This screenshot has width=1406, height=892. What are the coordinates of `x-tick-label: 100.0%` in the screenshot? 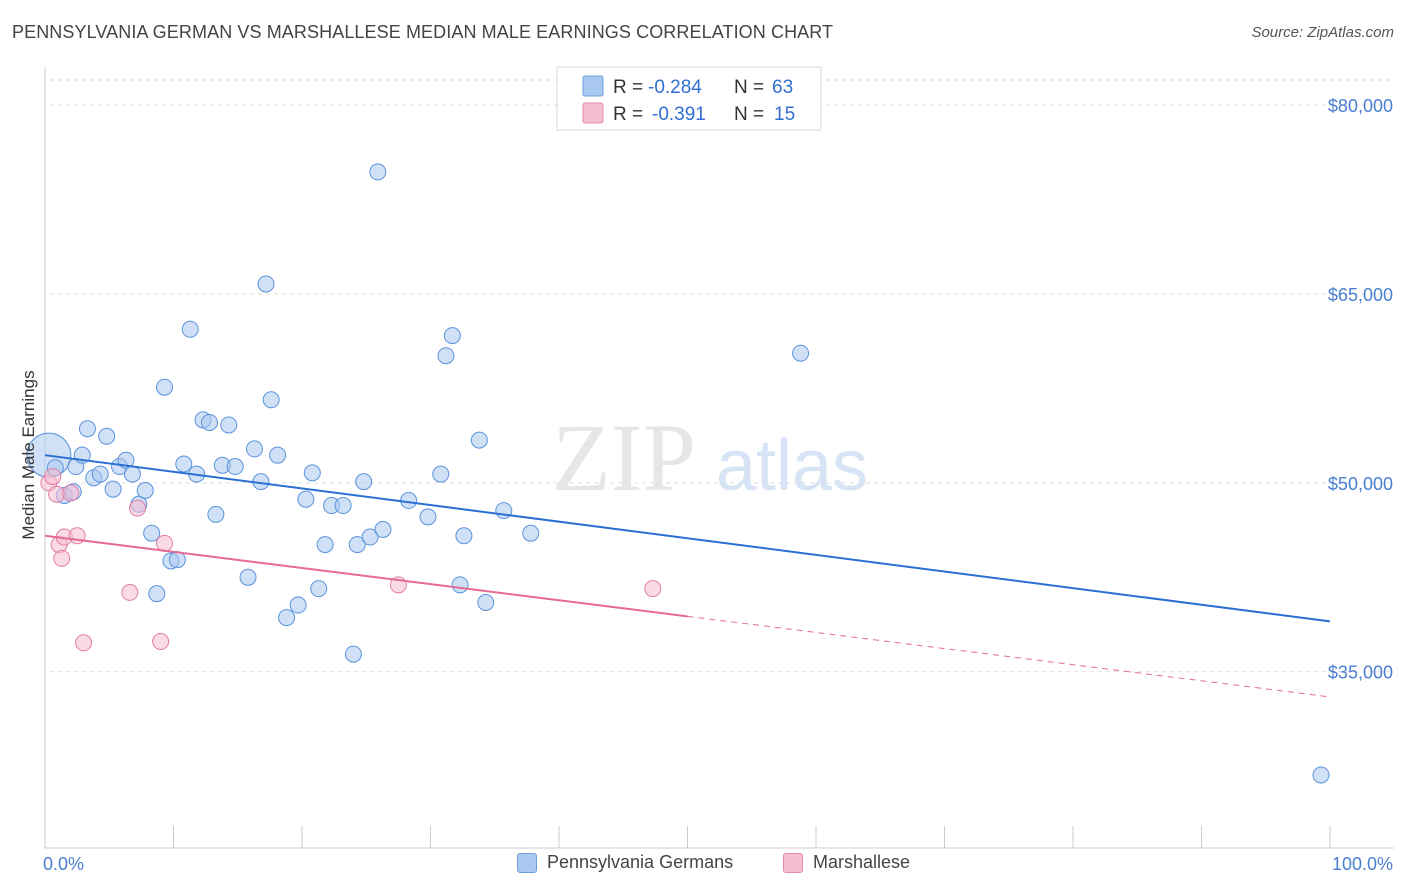 It's located at (1362, 864).